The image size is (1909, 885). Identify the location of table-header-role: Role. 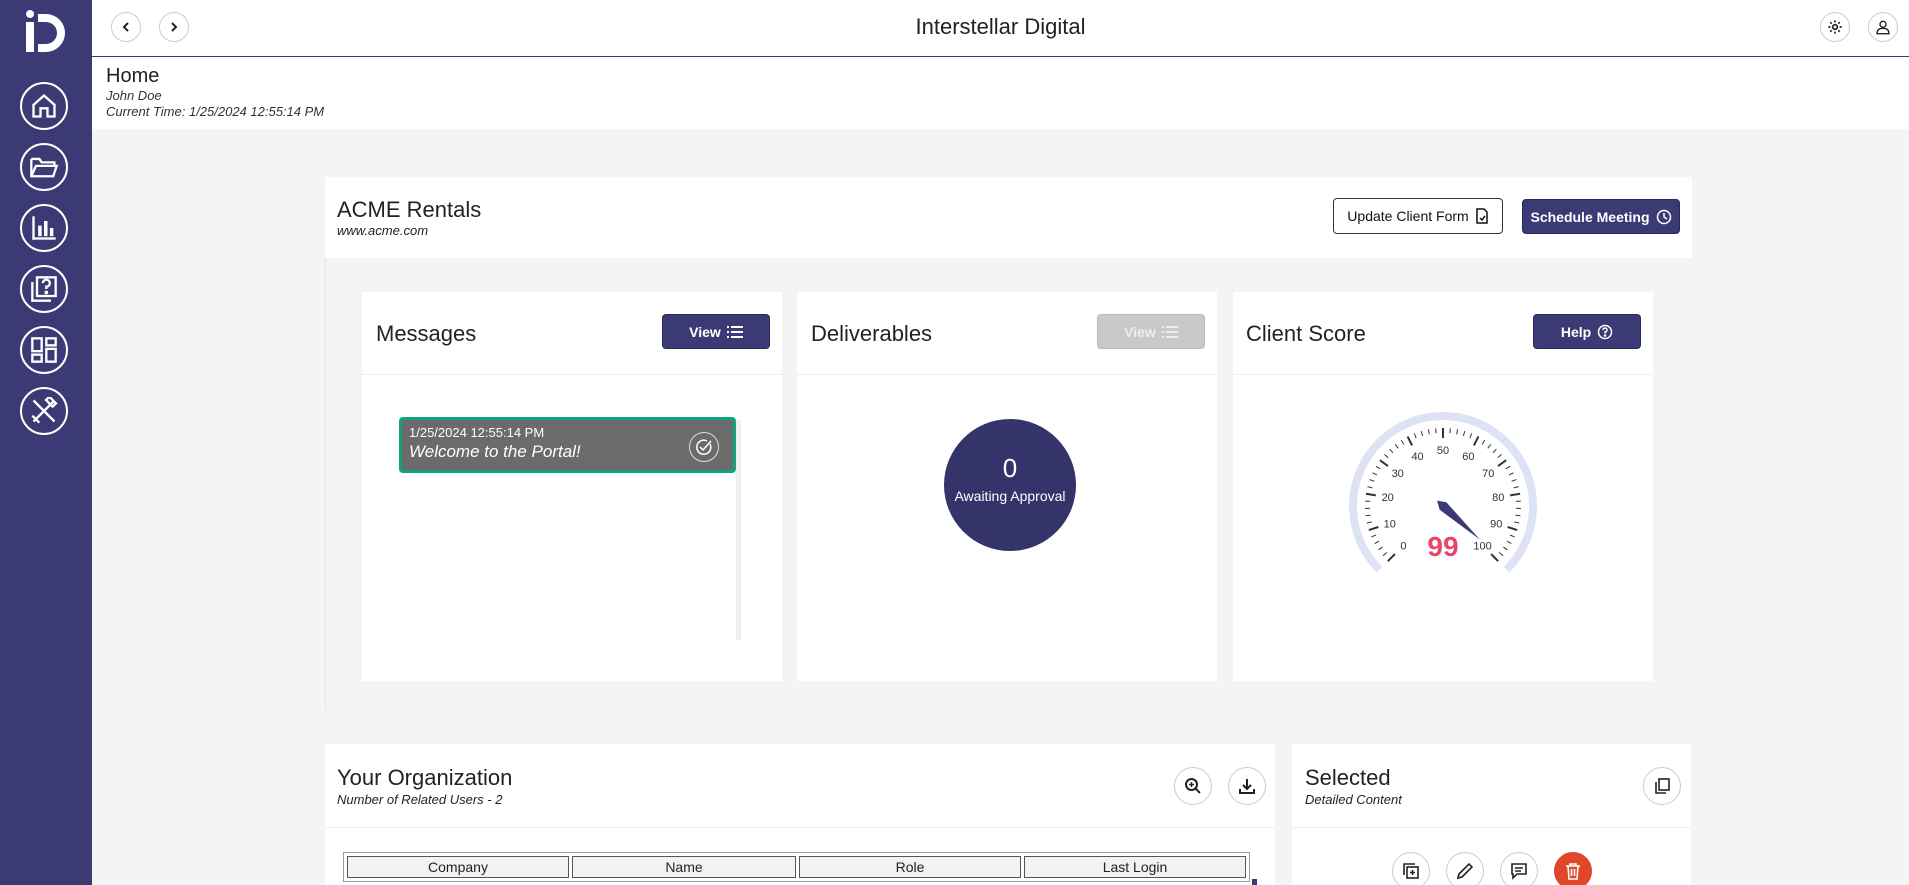
(910, 867).